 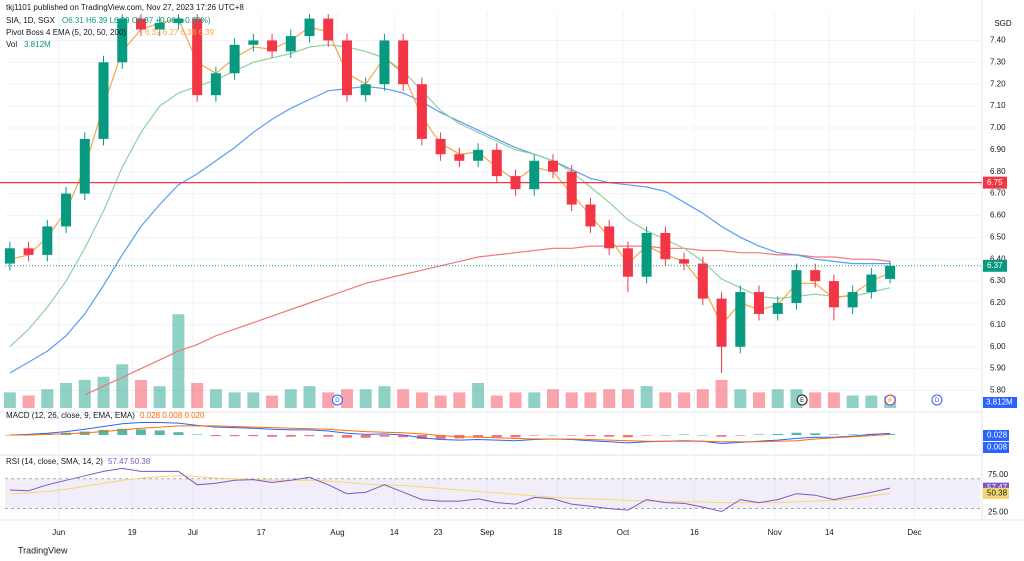 I want to click on x-tick-label: 14, so click(x=394, y=532).